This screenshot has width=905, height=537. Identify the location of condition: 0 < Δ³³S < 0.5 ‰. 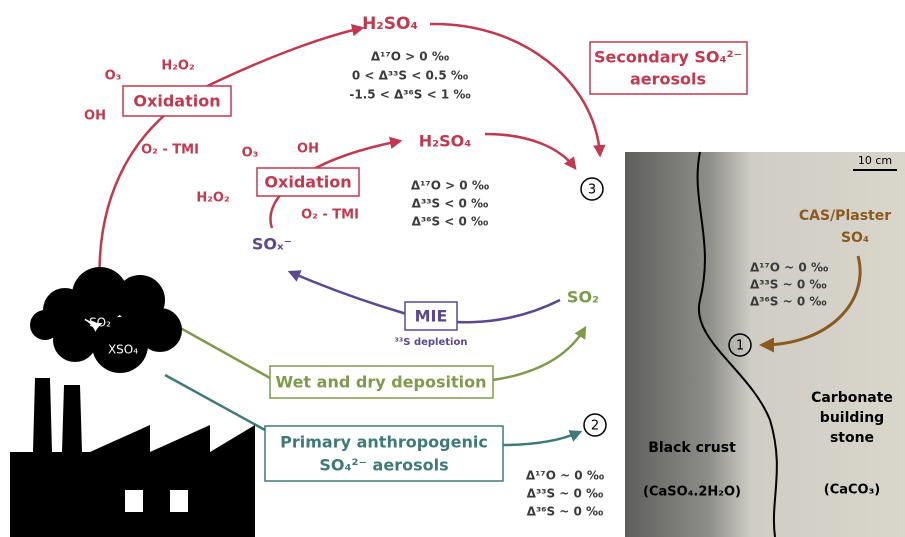
(410, 76).